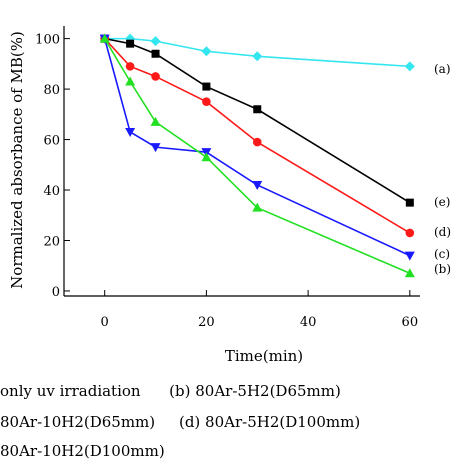 This screenshot has width=457, height=465. I want to click on y-tick-label: 0, so click(56, 292).